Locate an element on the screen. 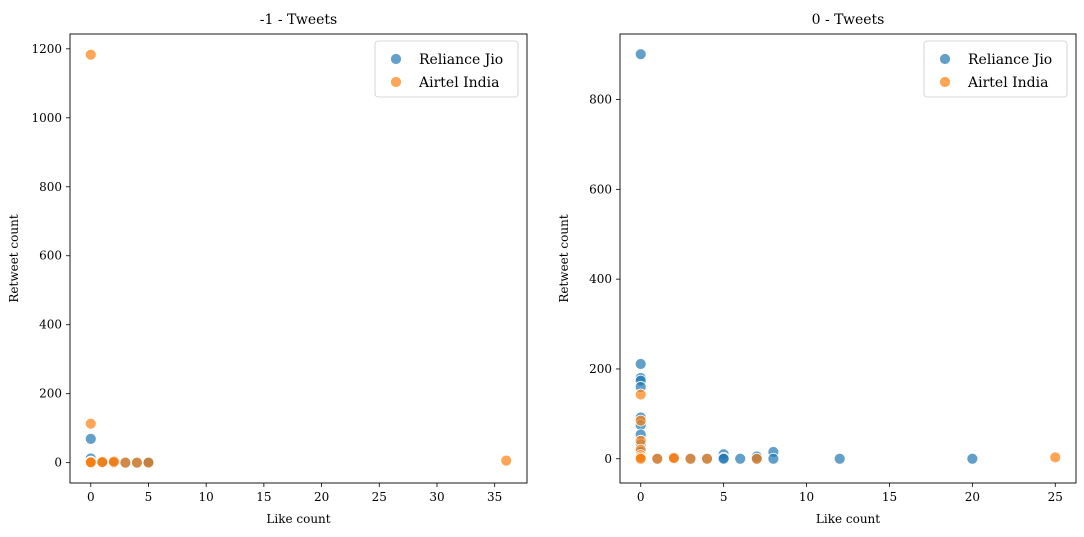  x-tick-label: 35 is located at coordinates (494, 497).